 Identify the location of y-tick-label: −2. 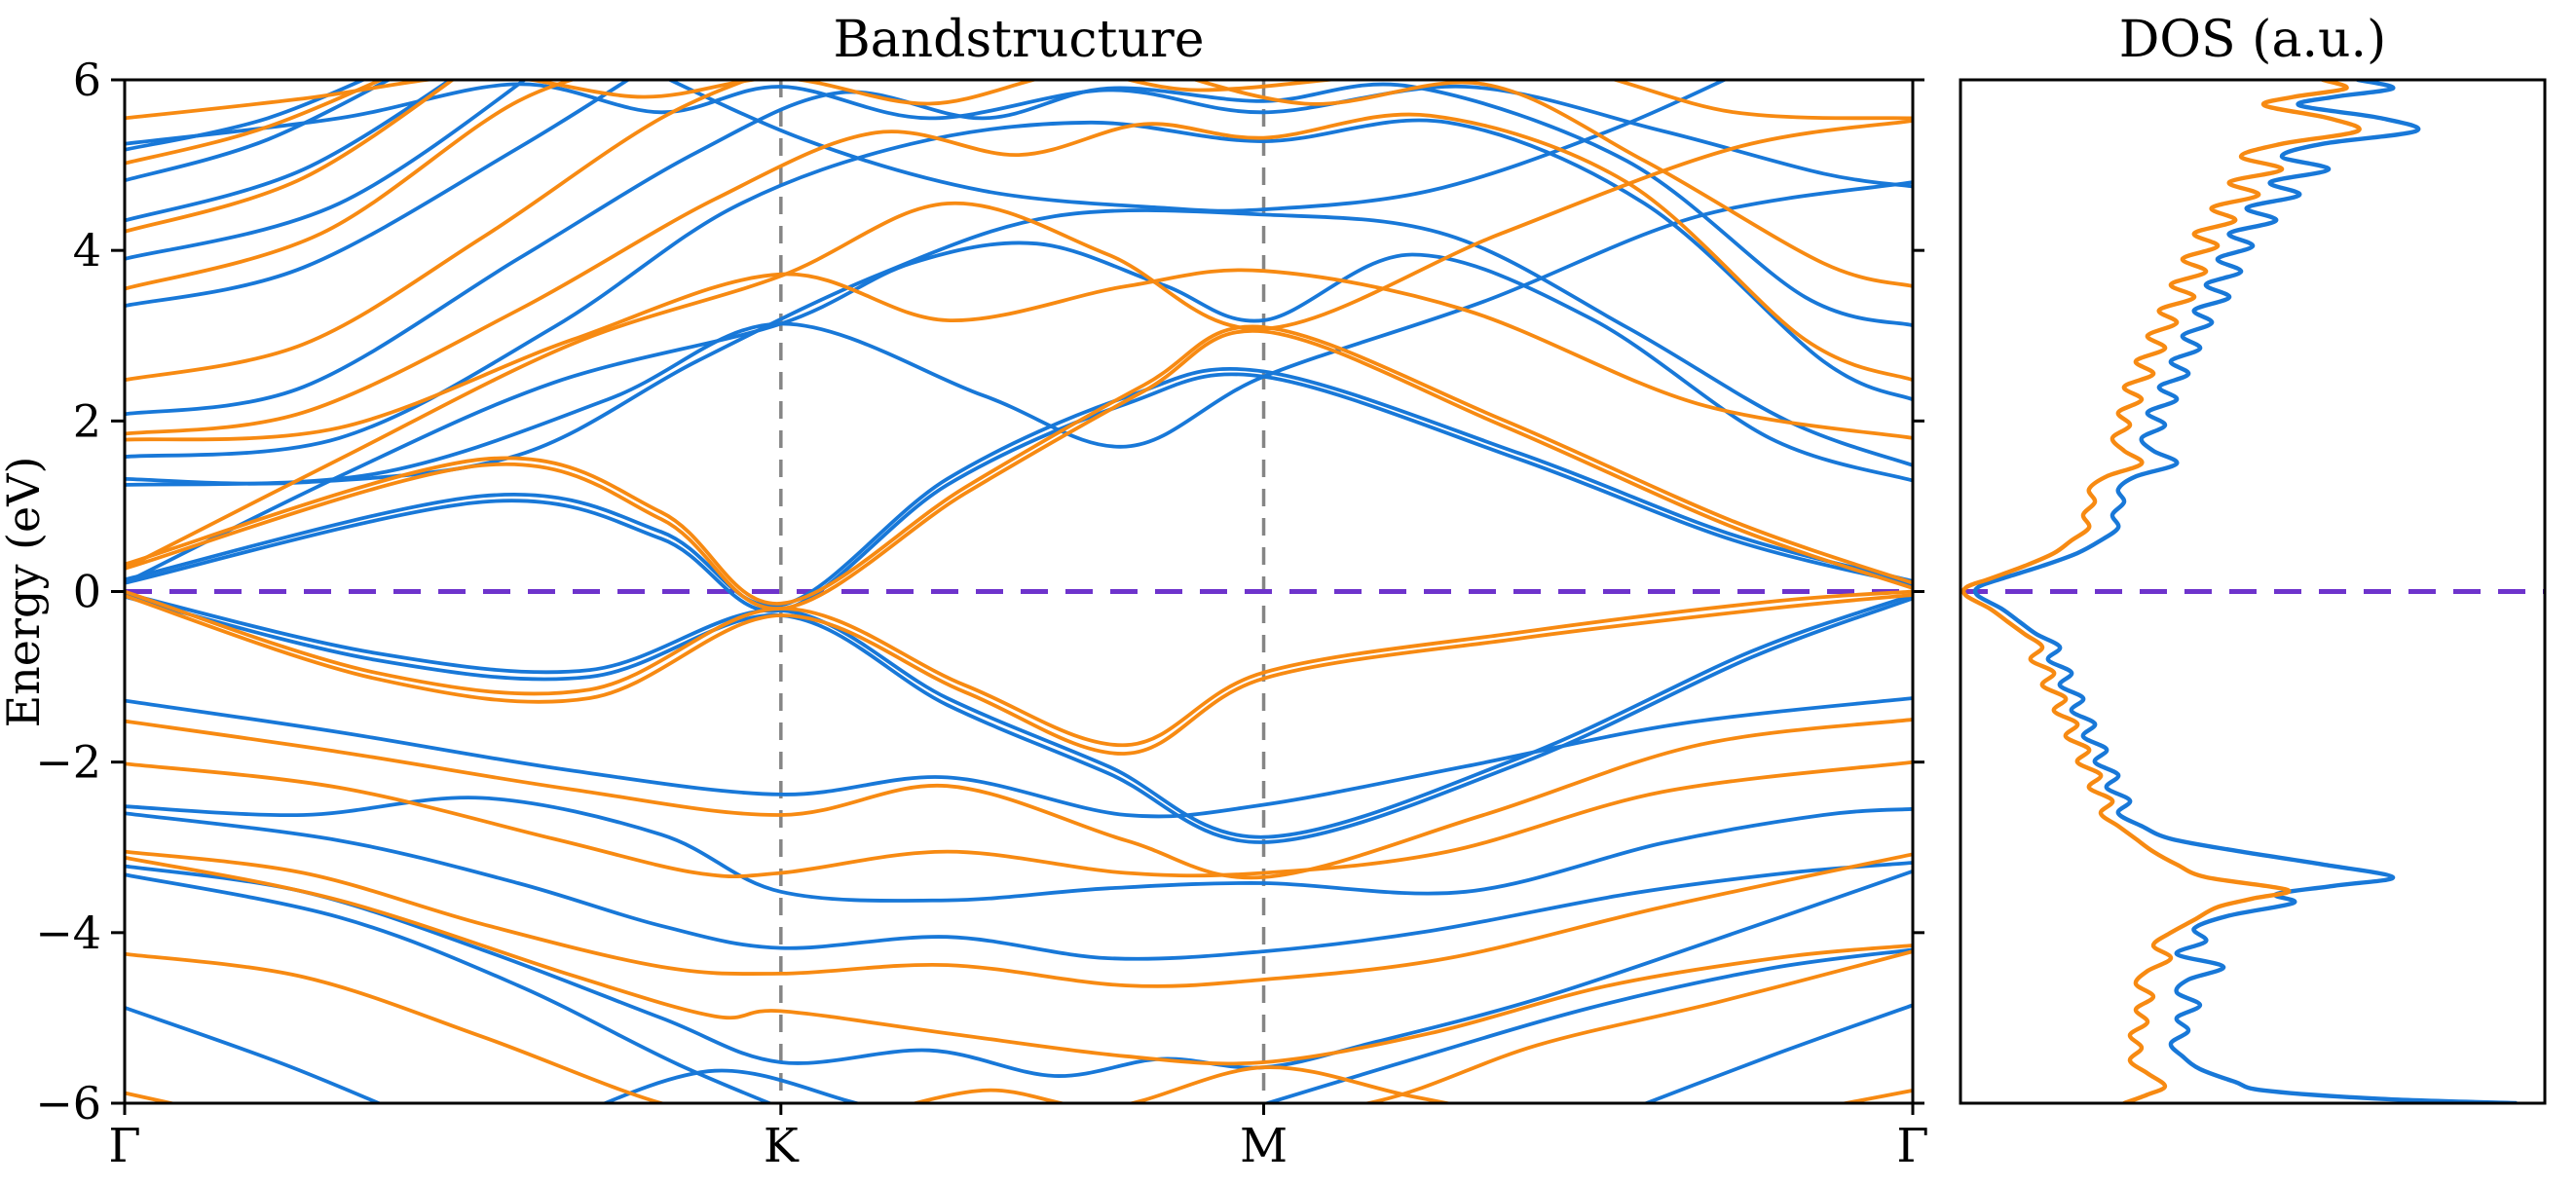
(68, 763).